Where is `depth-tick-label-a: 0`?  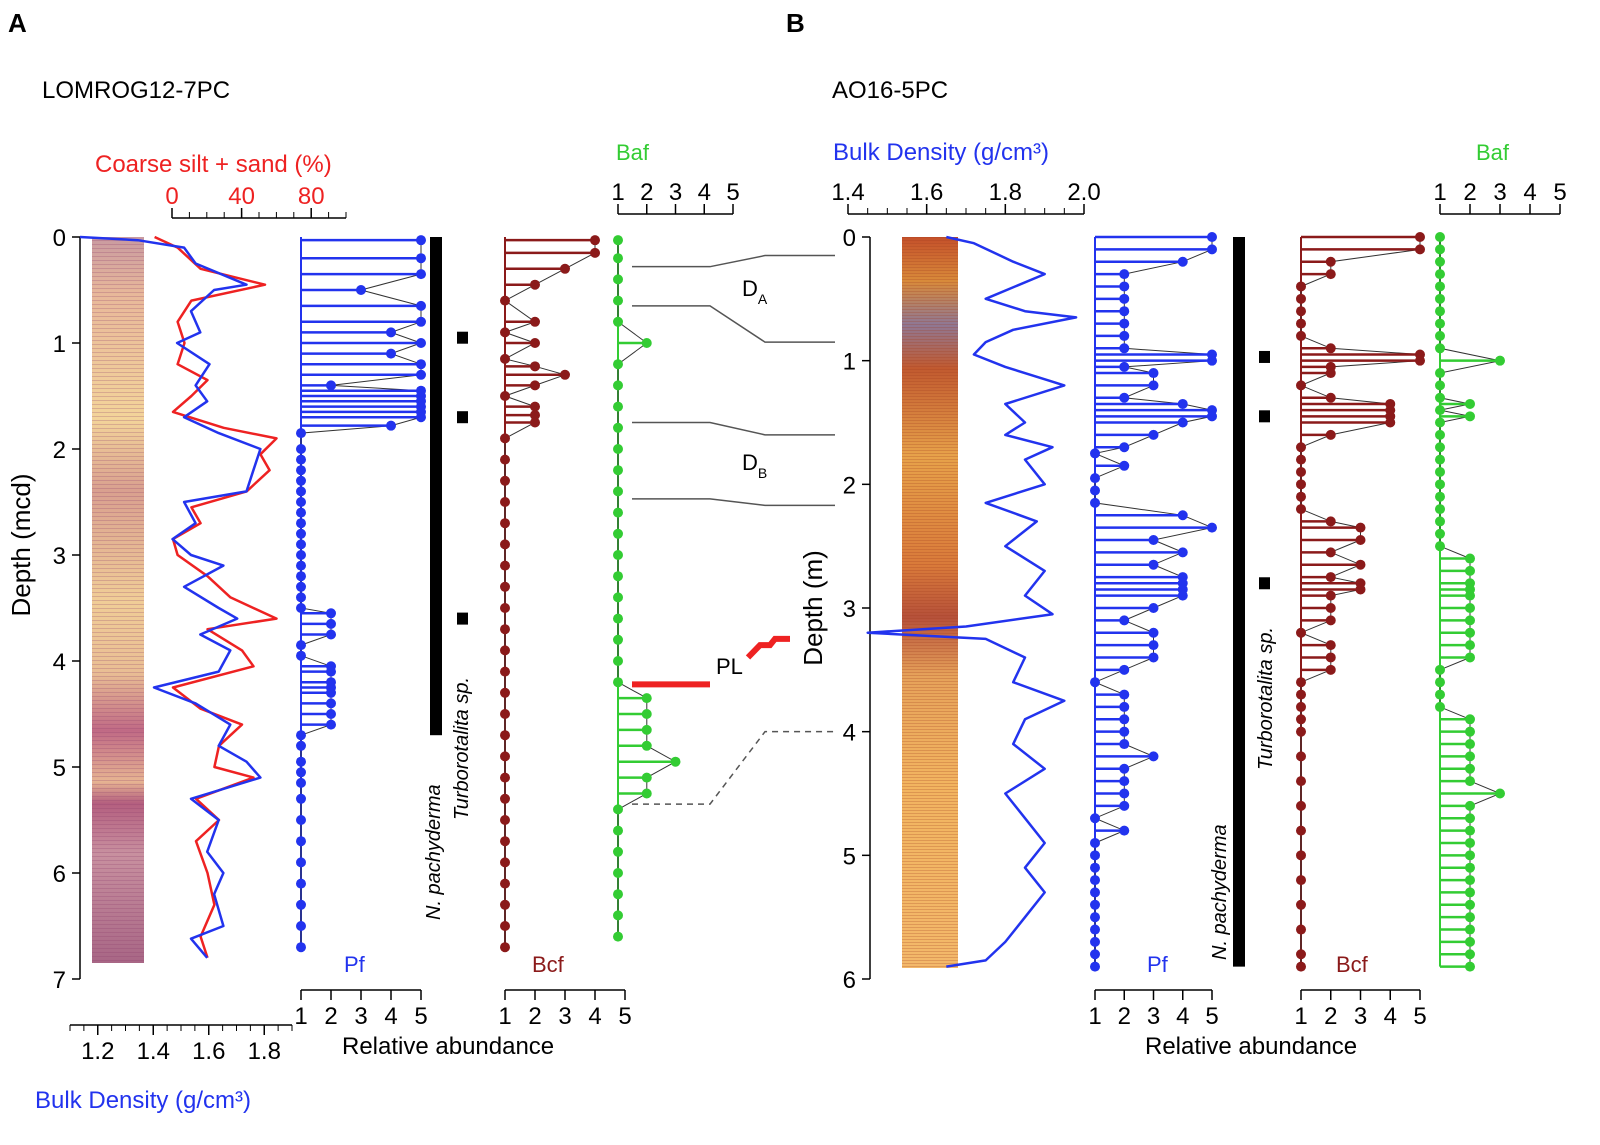
depth-tick-label-a: 0 is located at coordinates (59, 238).